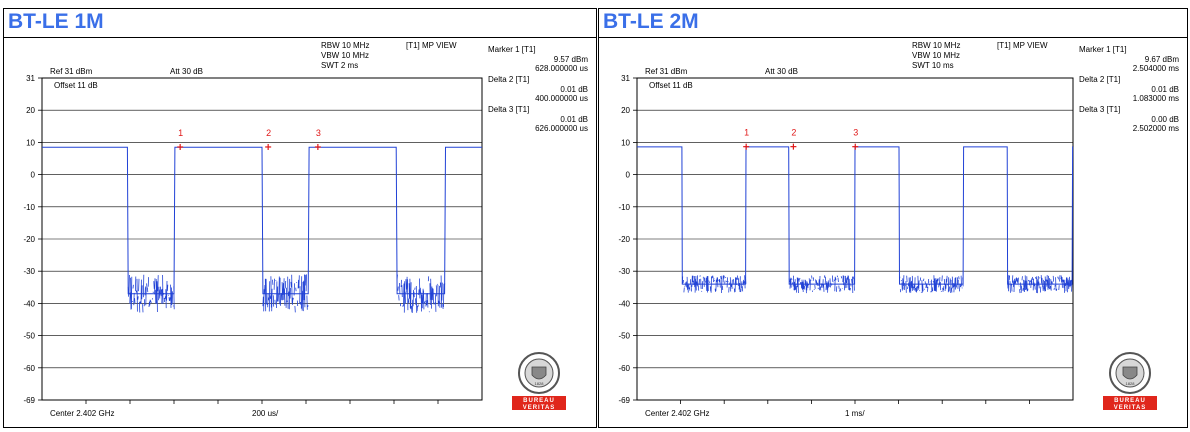 This screenshot has width=1190, height=432. What do you see at coordinates (571, 59) in the screenshot?
I see `marker-info-value: 9.57 dBm` at bounding box center [571, 59].